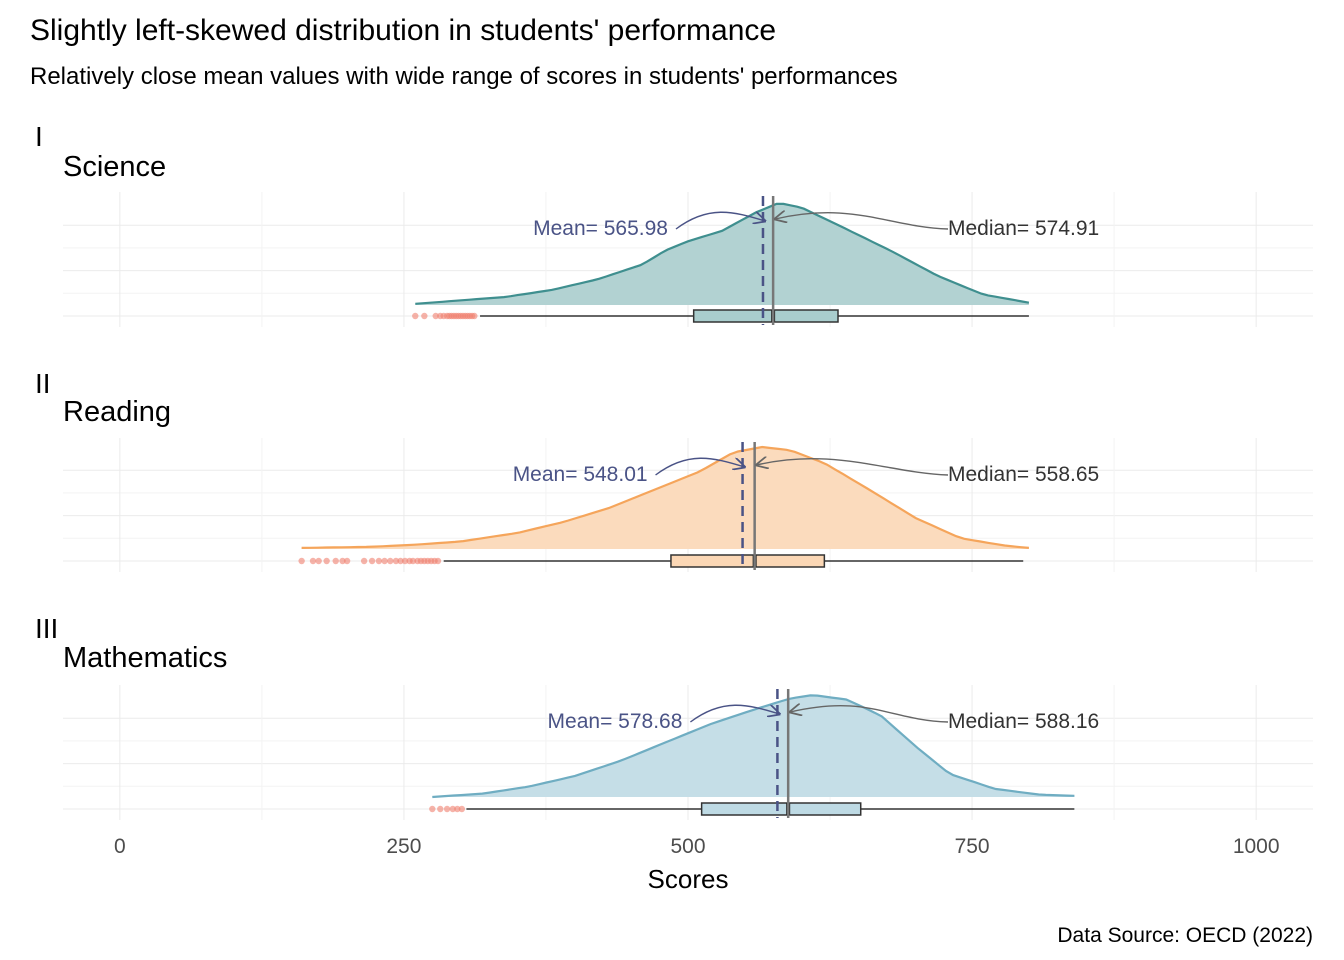 Image resolution: width=1344 pixels, height=960 pixels. I want to click on mean-label: Mean= 548.01, so click(580, 474).